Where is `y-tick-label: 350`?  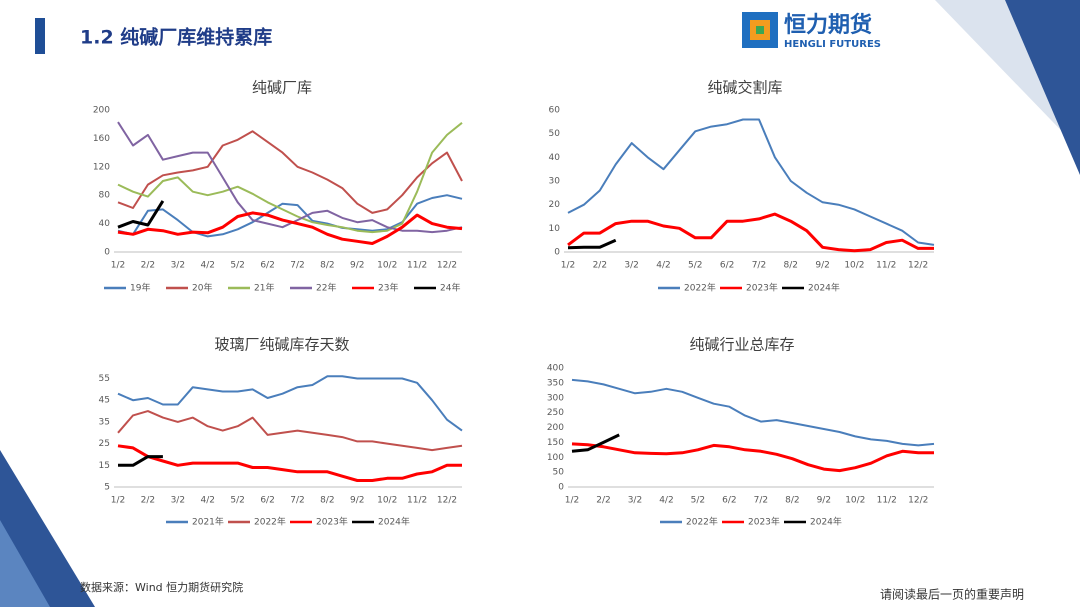 y-tick-label: 350 is located at coordinates (555, 383).